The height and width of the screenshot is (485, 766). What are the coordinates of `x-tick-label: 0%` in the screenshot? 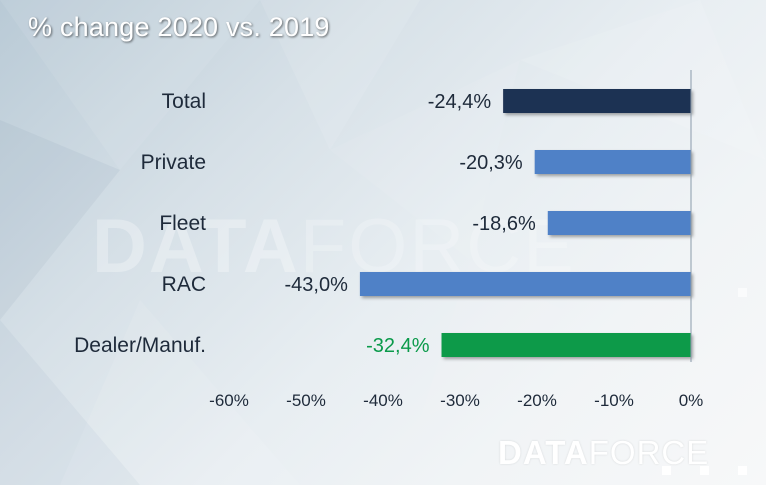 It's located at (691, 400).